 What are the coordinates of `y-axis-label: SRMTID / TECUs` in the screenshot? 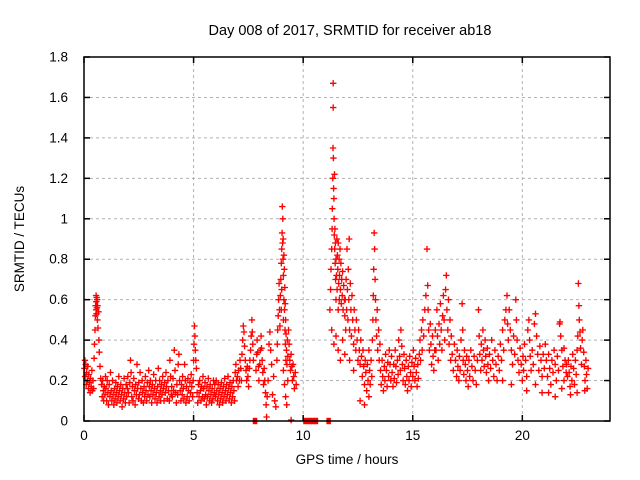 It's located at (19, 239).